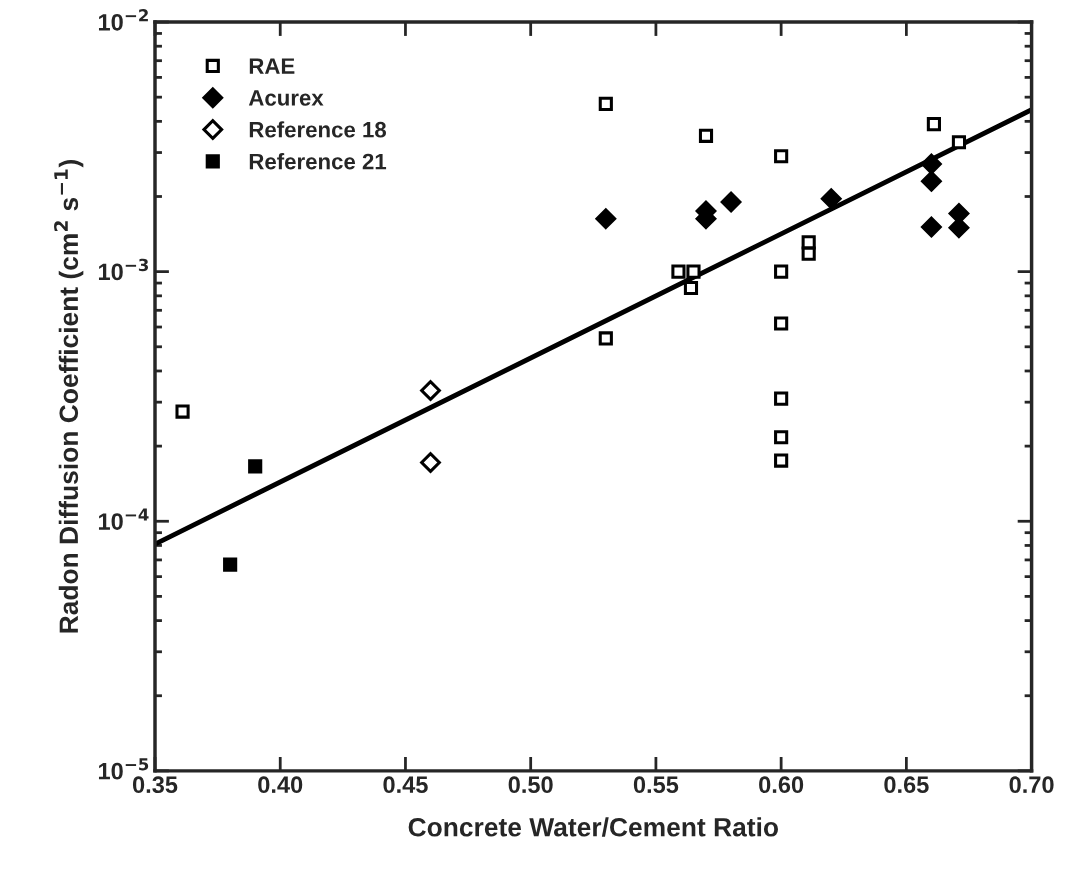 This screenshot has width=1069, height=881. What do you see at coordinates (123, 519) in the screenshot?
I see `y-tick-label: 10$^{−4}$` at bounding box center [123, 519].